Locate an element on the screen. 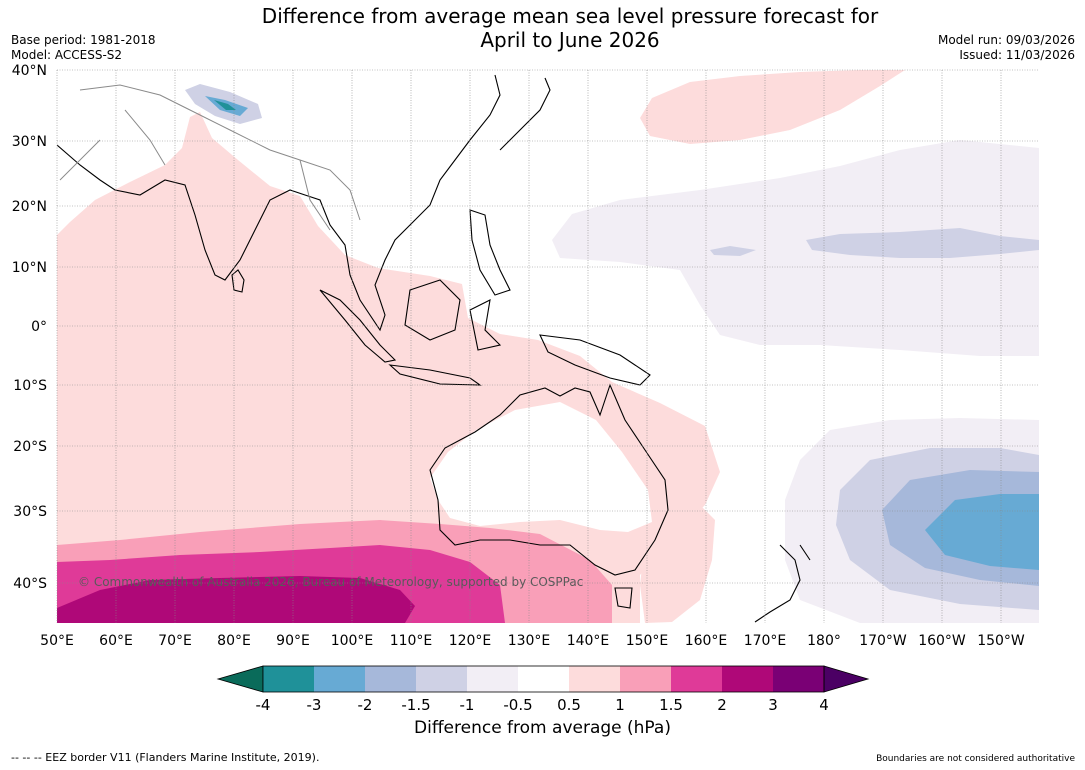  lon-label: 70°E is located at coordinates (175, 641).